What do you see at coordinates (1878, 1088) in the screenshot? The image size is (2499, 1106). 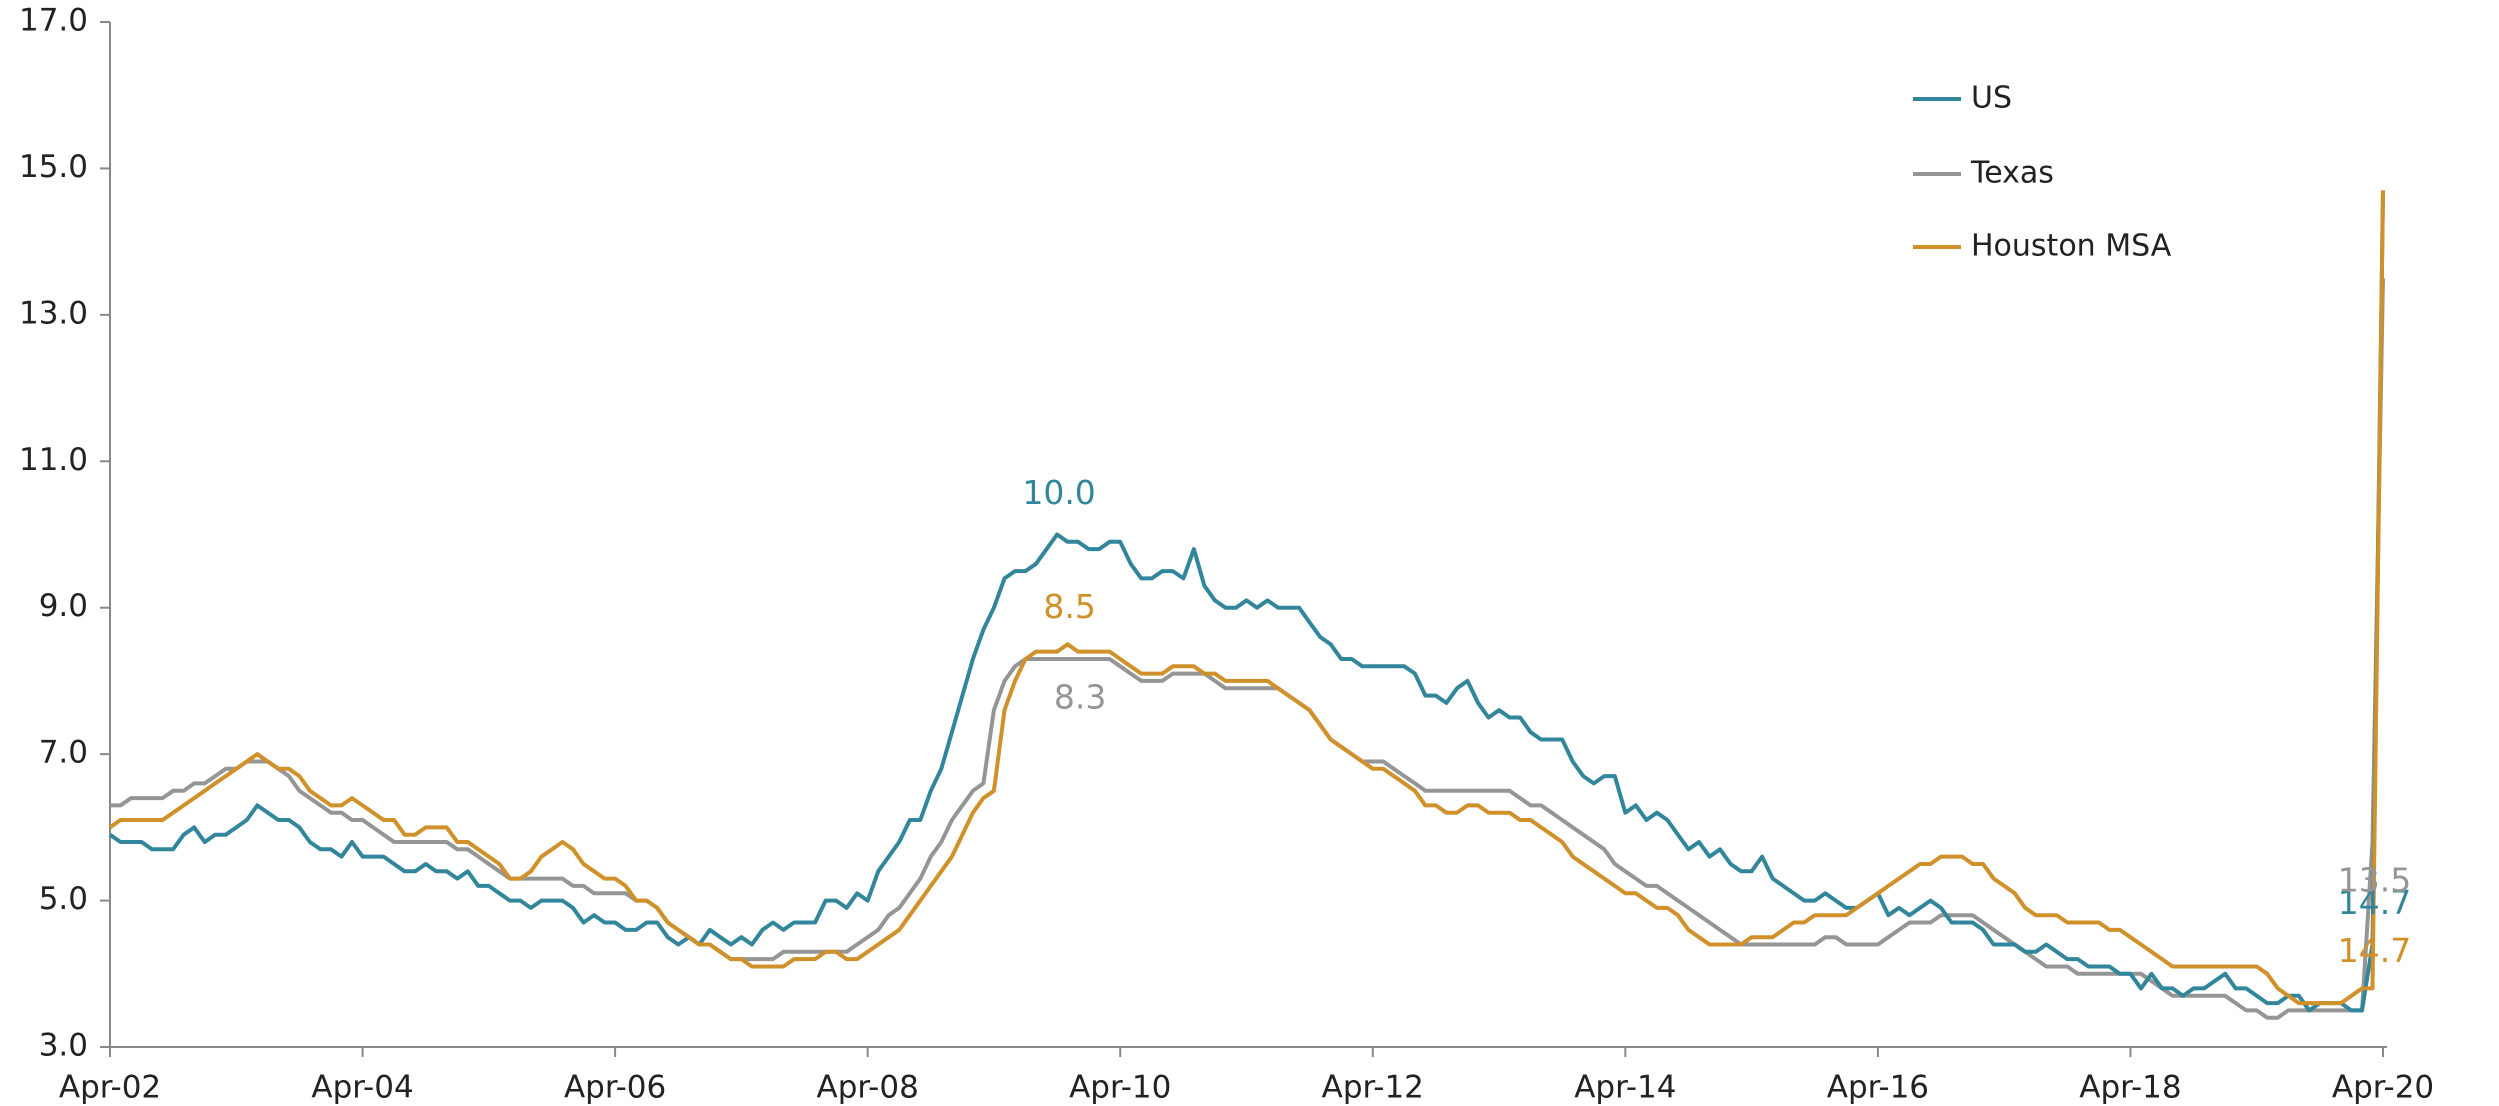 I see `x-tick-label: Apr-16` at bounding box center [1878, 1088].